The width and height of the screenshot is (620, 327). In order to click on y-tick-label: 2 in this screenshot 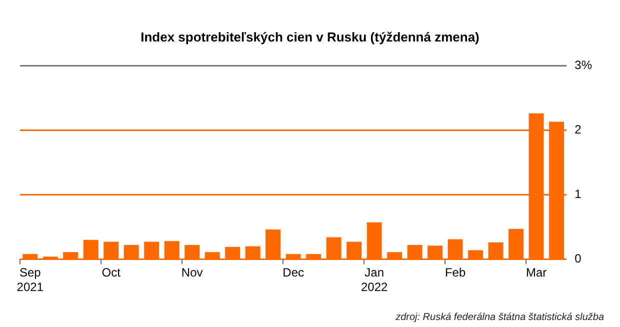, I will do `click(578, 129)`.